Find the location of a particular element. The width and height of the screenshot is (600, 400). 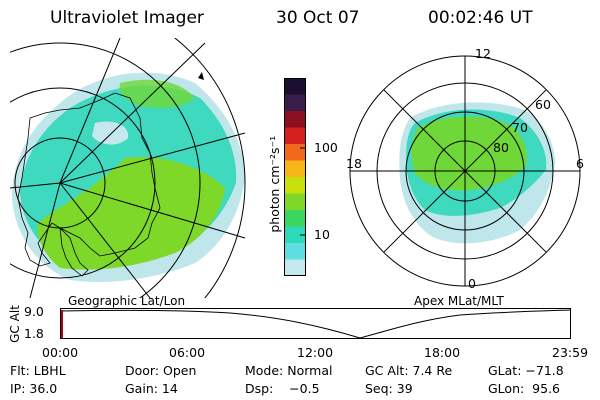

colorbar-unit-label: photon cm⁻²s⁻¹ is located at coordinates (274, 184).